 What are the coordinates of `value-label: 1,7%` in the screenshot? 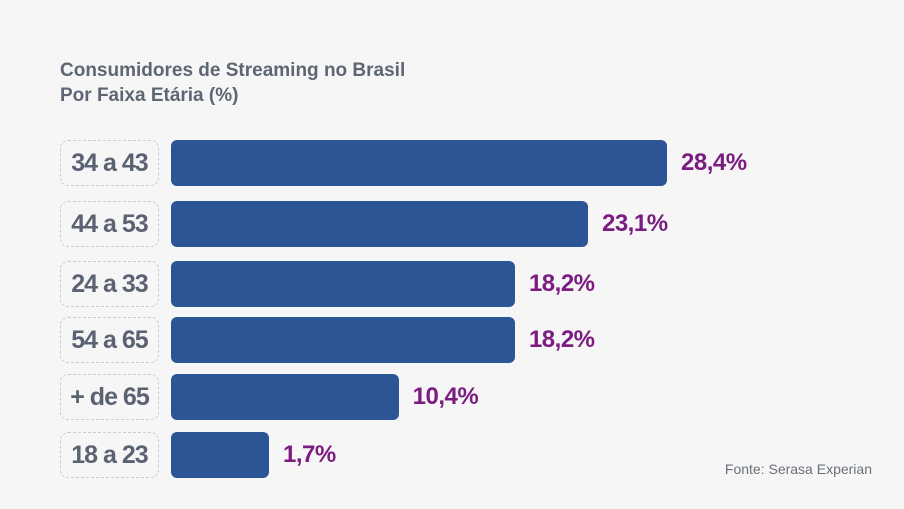 It's located at (309, 454).